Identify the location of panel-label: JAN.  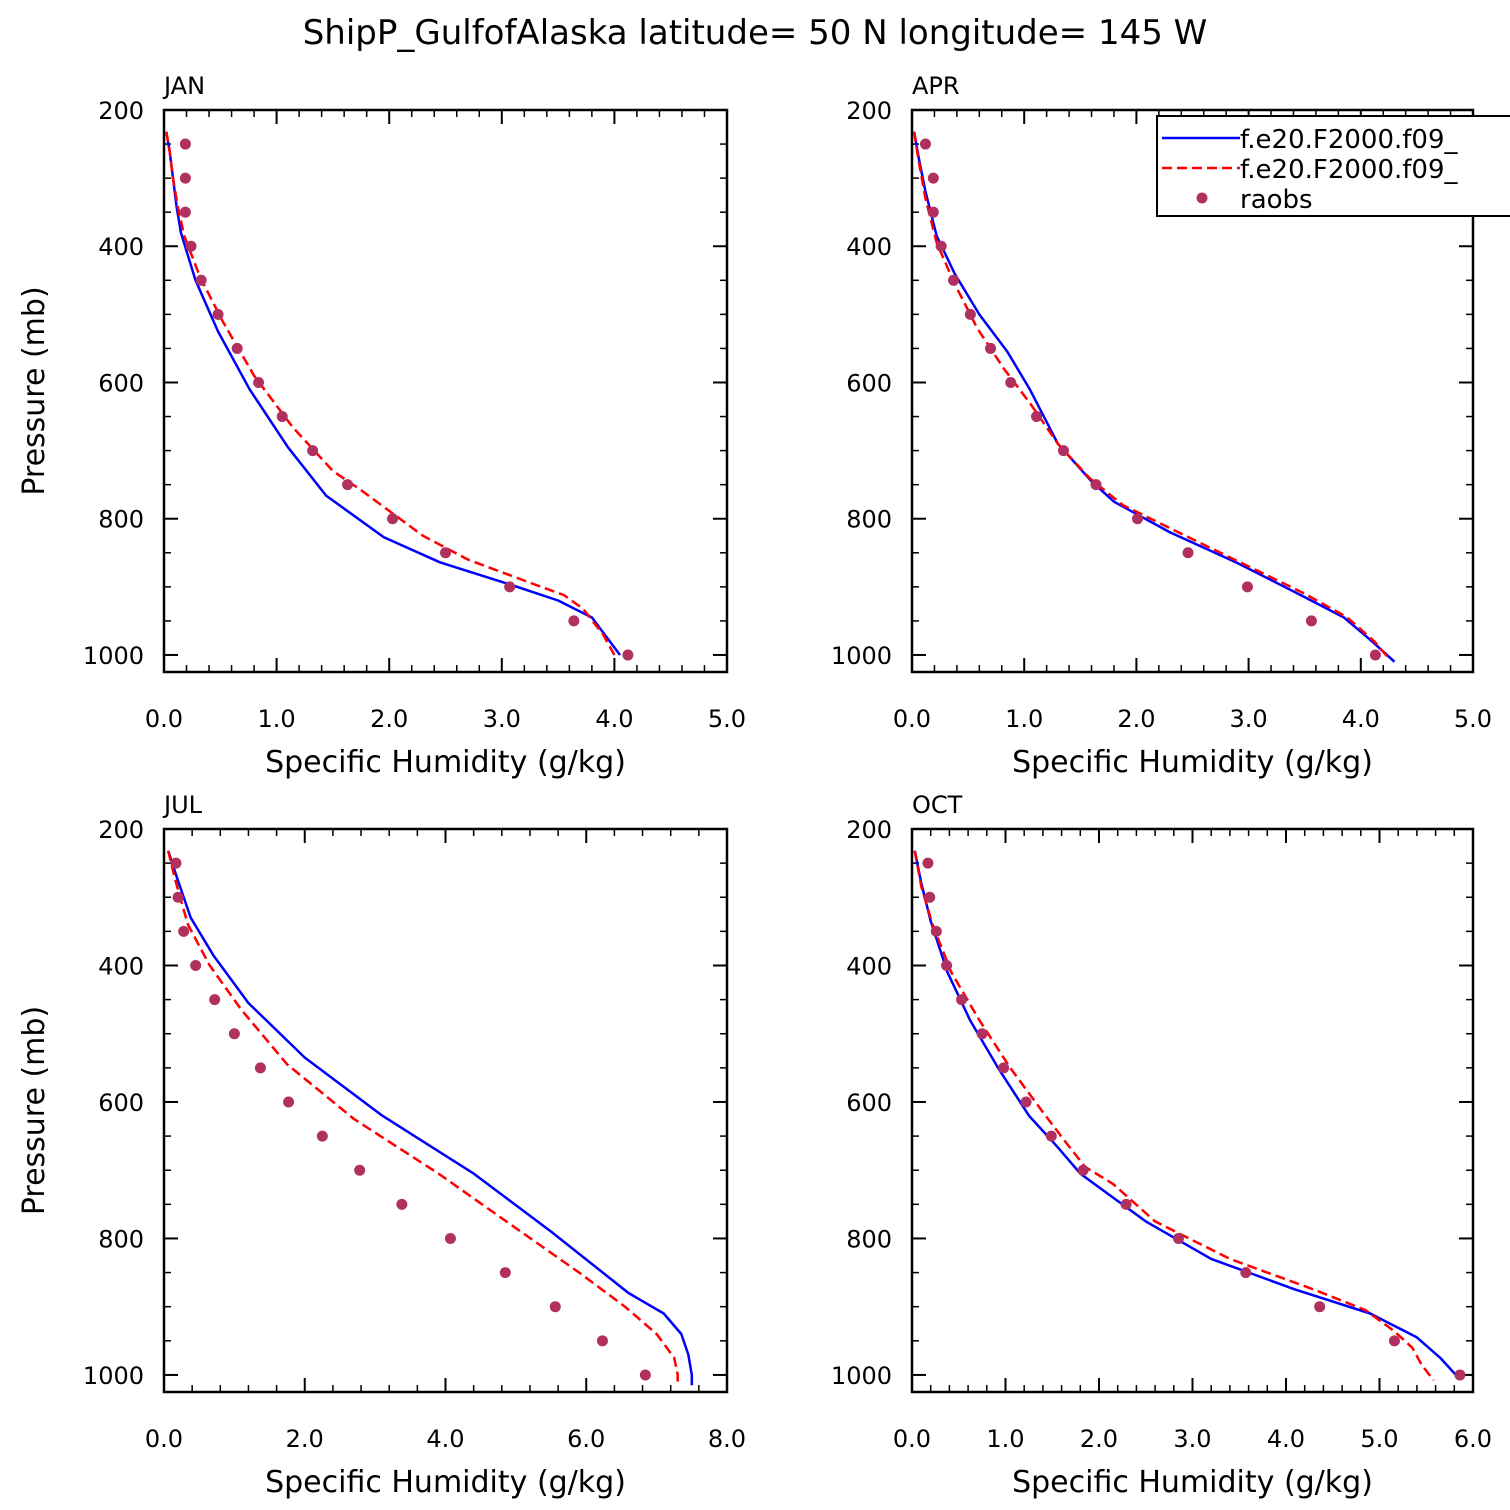
(183, 86).